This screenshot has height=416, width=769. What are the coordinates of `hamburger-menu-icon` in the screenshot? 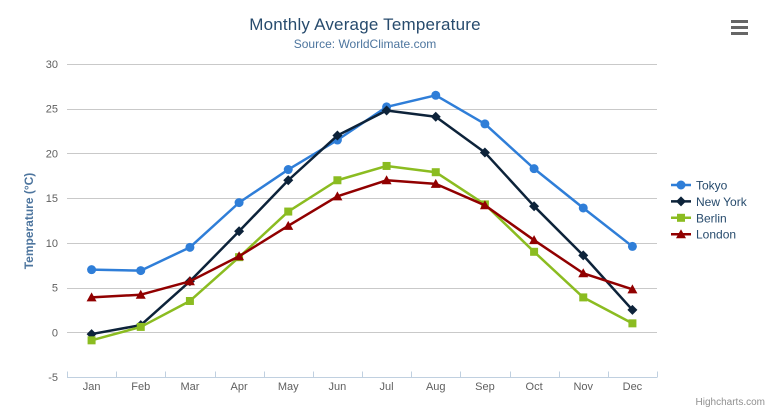 It's located at (740, 27).